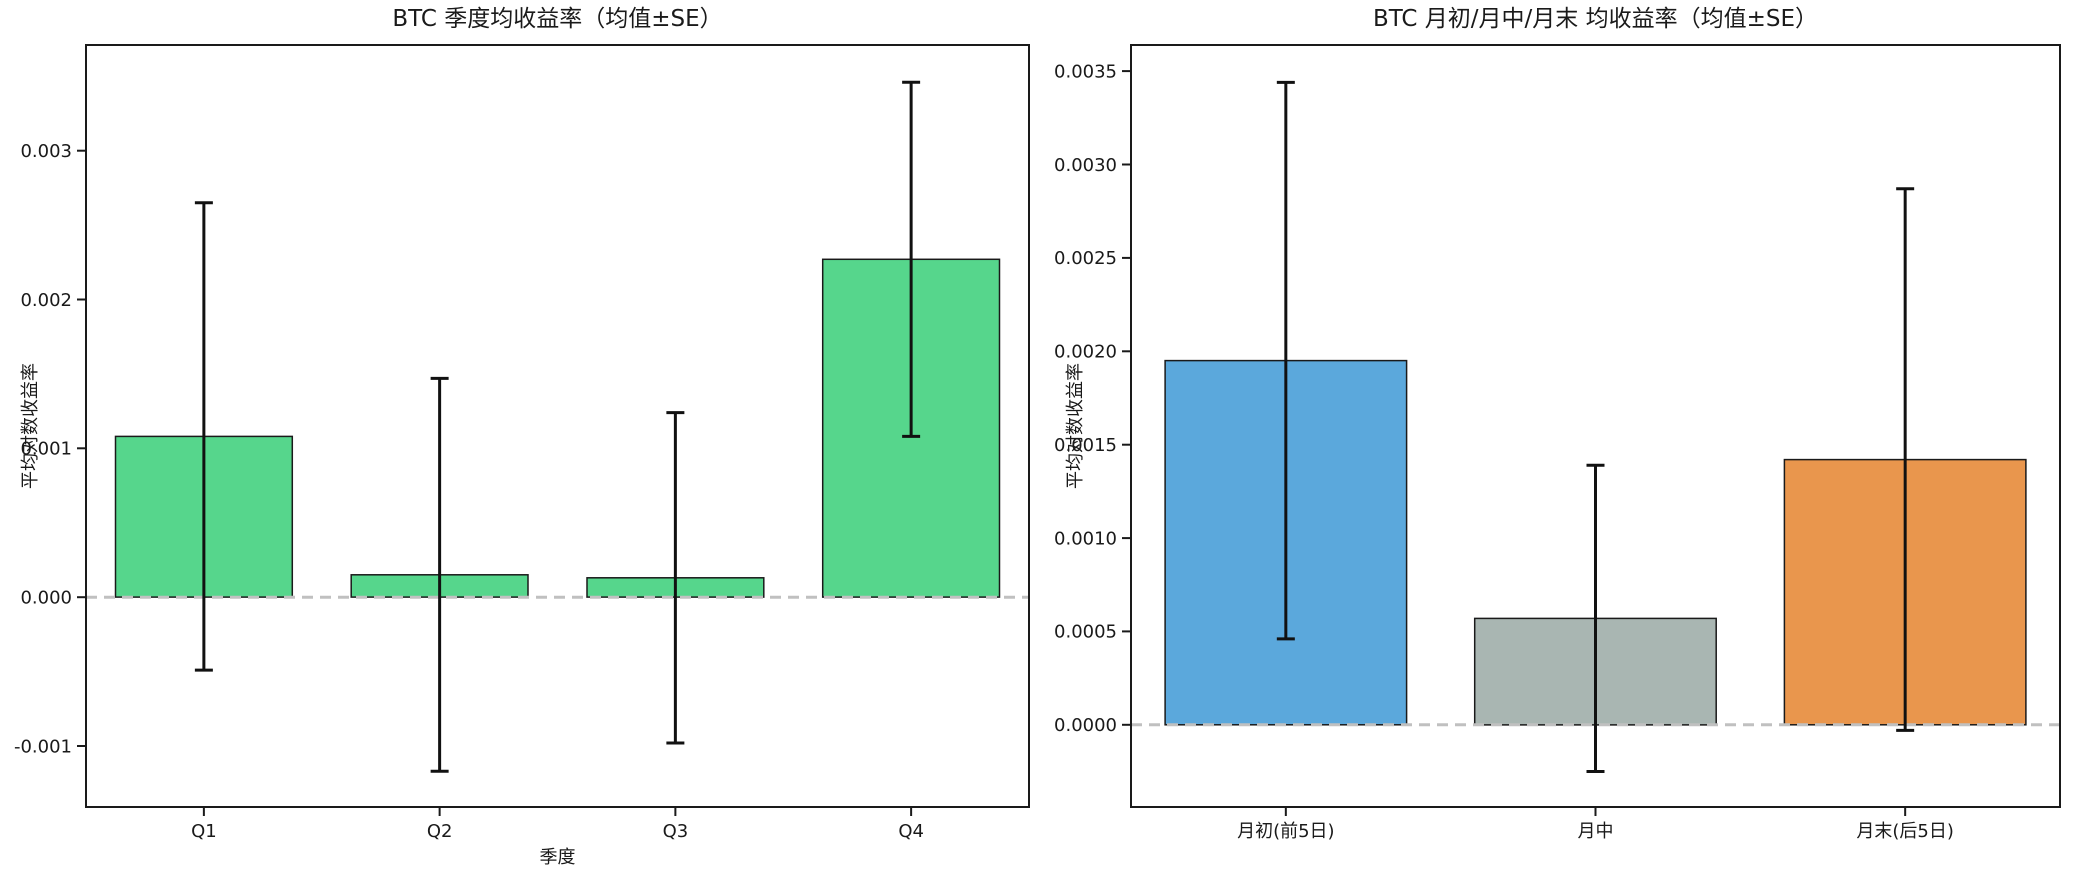 This screenshot has width=2085, height=887. Describe the element at coordinates (46, 151) in the screenshot. I see `y-tick-label: 0.003` at that location.